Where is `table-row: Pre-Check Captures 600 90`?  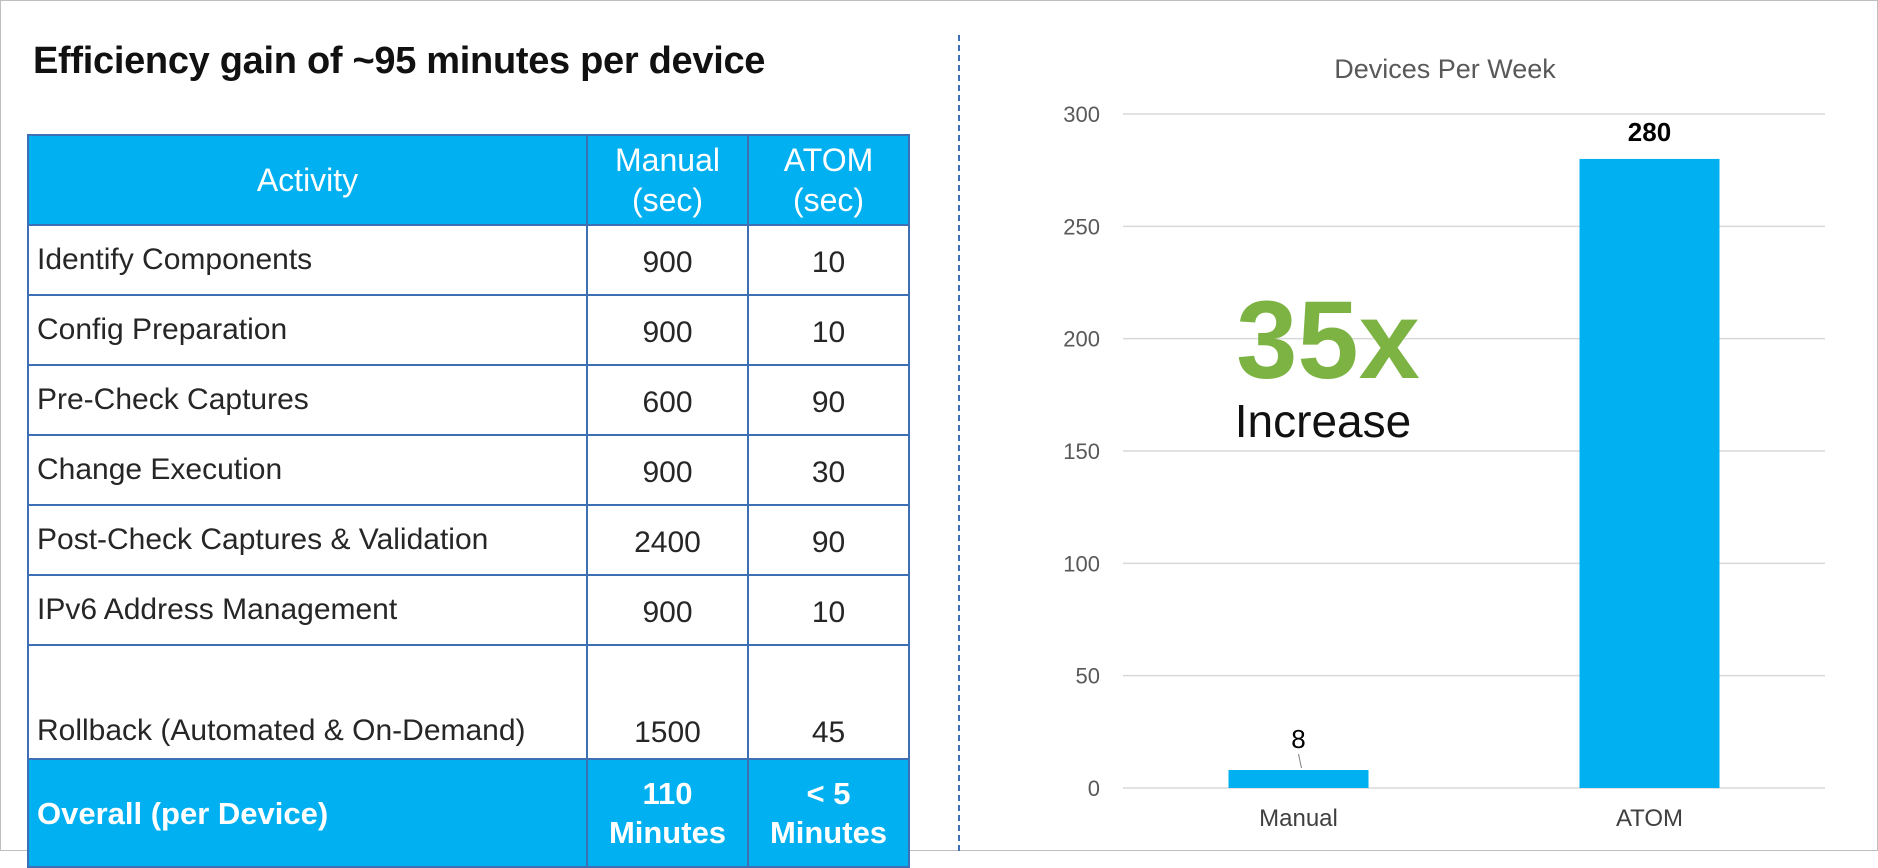
table-row: Pre-Check Captures 600 90 is located at coordinates (468, 400).